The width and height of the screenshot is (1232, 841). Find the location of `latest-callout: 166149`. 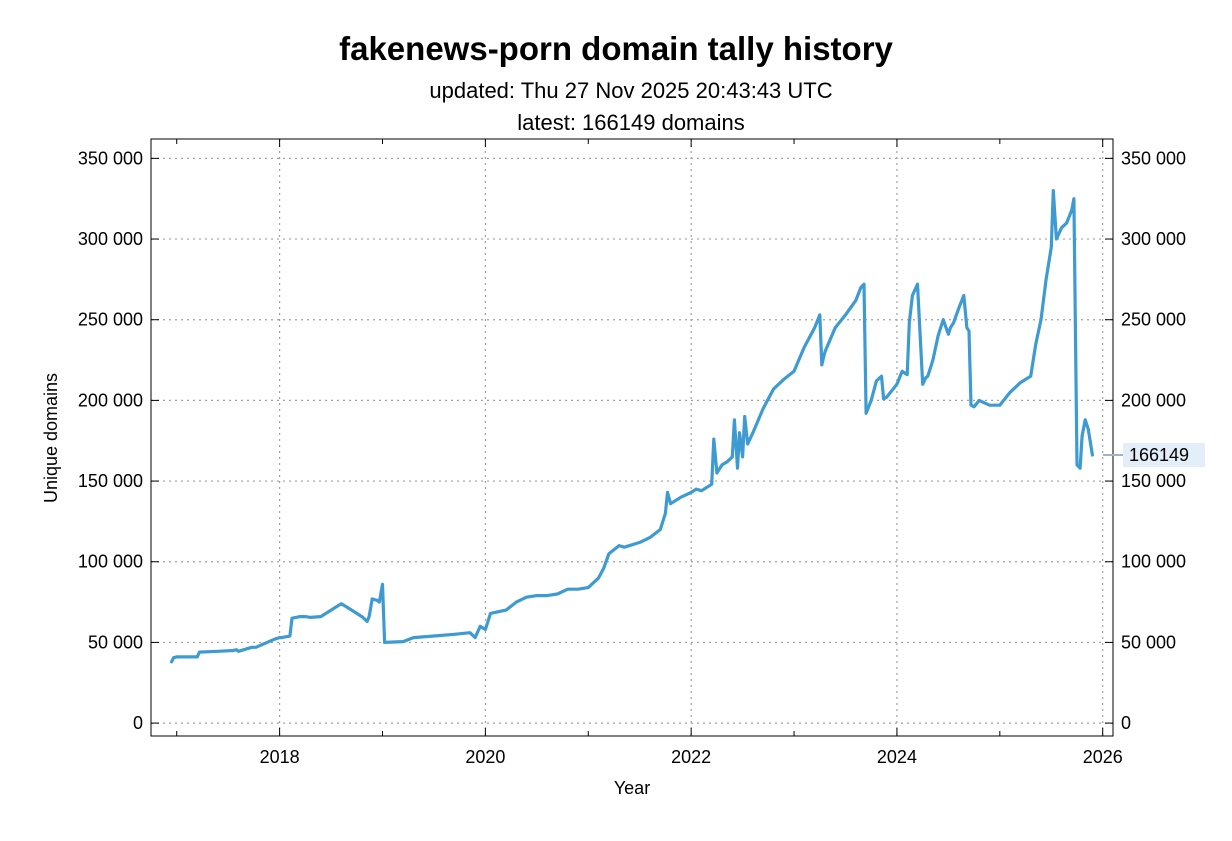

latest-callout: 166149 is located at coordinates (1154, 455).